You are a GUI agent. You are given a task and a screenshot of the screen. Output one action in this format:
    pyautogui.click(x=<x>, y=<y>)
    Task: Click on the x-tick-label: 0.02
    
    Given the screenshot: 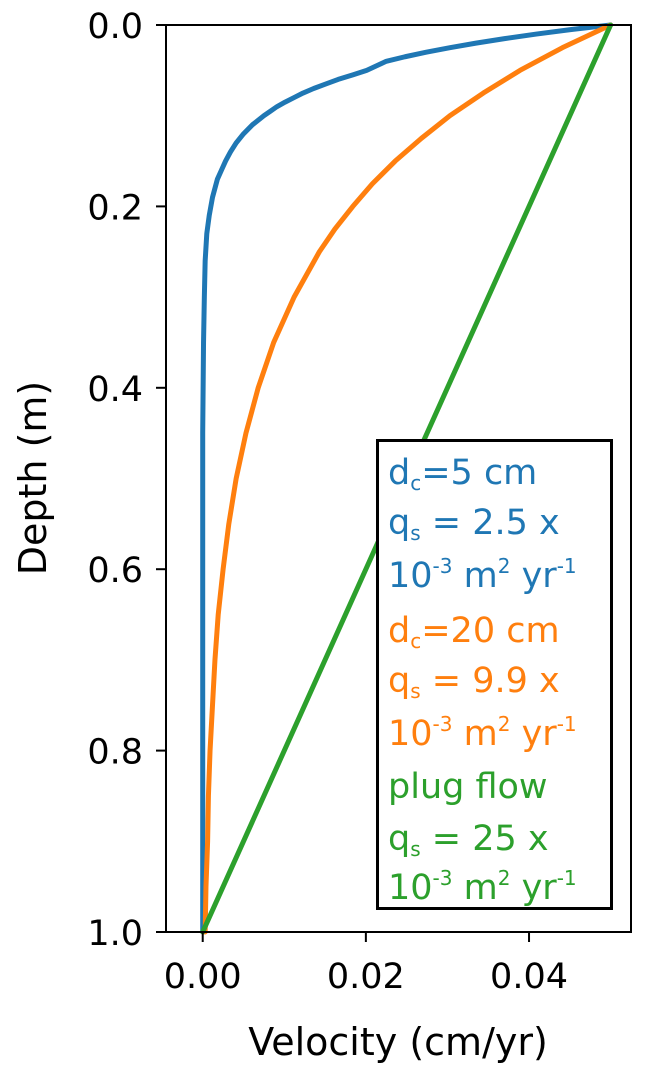 What is the action you would take?
    pyautogui.click(x=366, y=977)
    